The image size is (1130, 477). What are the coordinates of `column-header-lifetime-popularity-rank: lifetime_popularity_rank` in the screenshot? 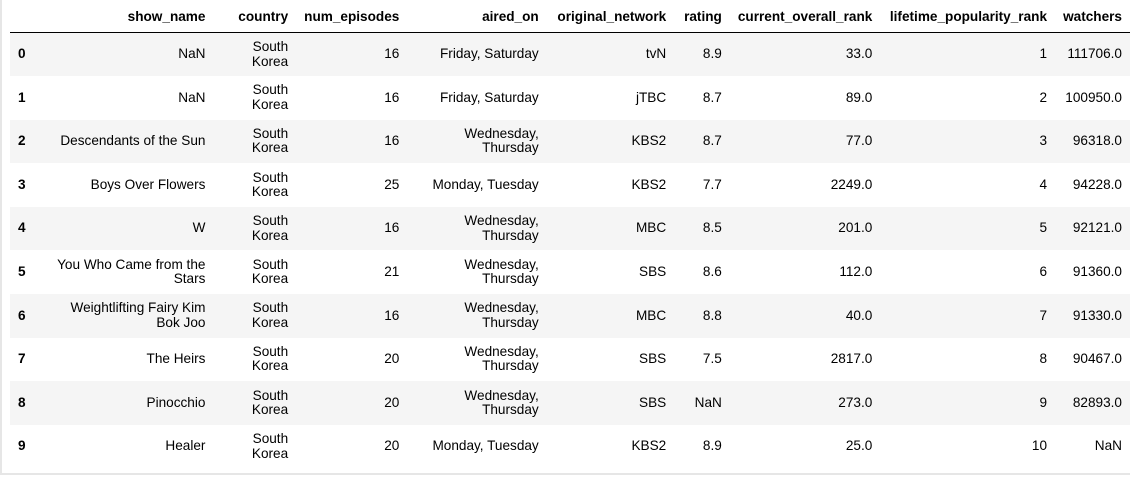 It's located at (968, 17).